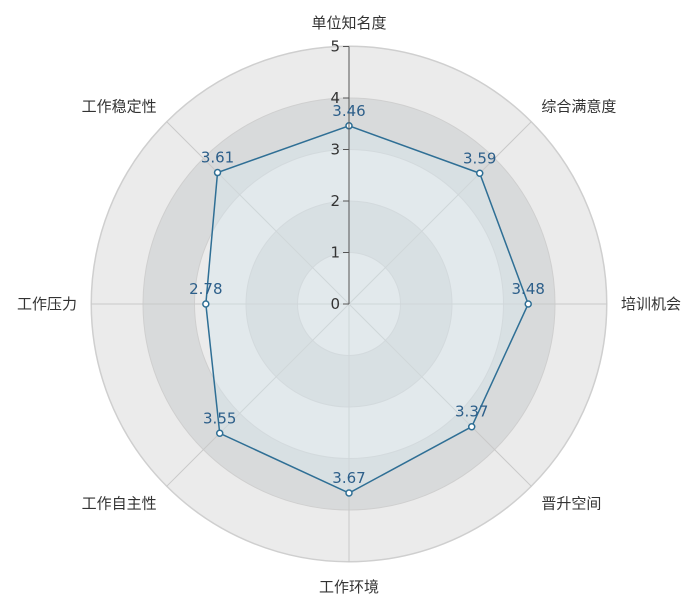 This screenshot has height=596, width=688. I want to click on value-label-6: 3.55, so click(219, 418).